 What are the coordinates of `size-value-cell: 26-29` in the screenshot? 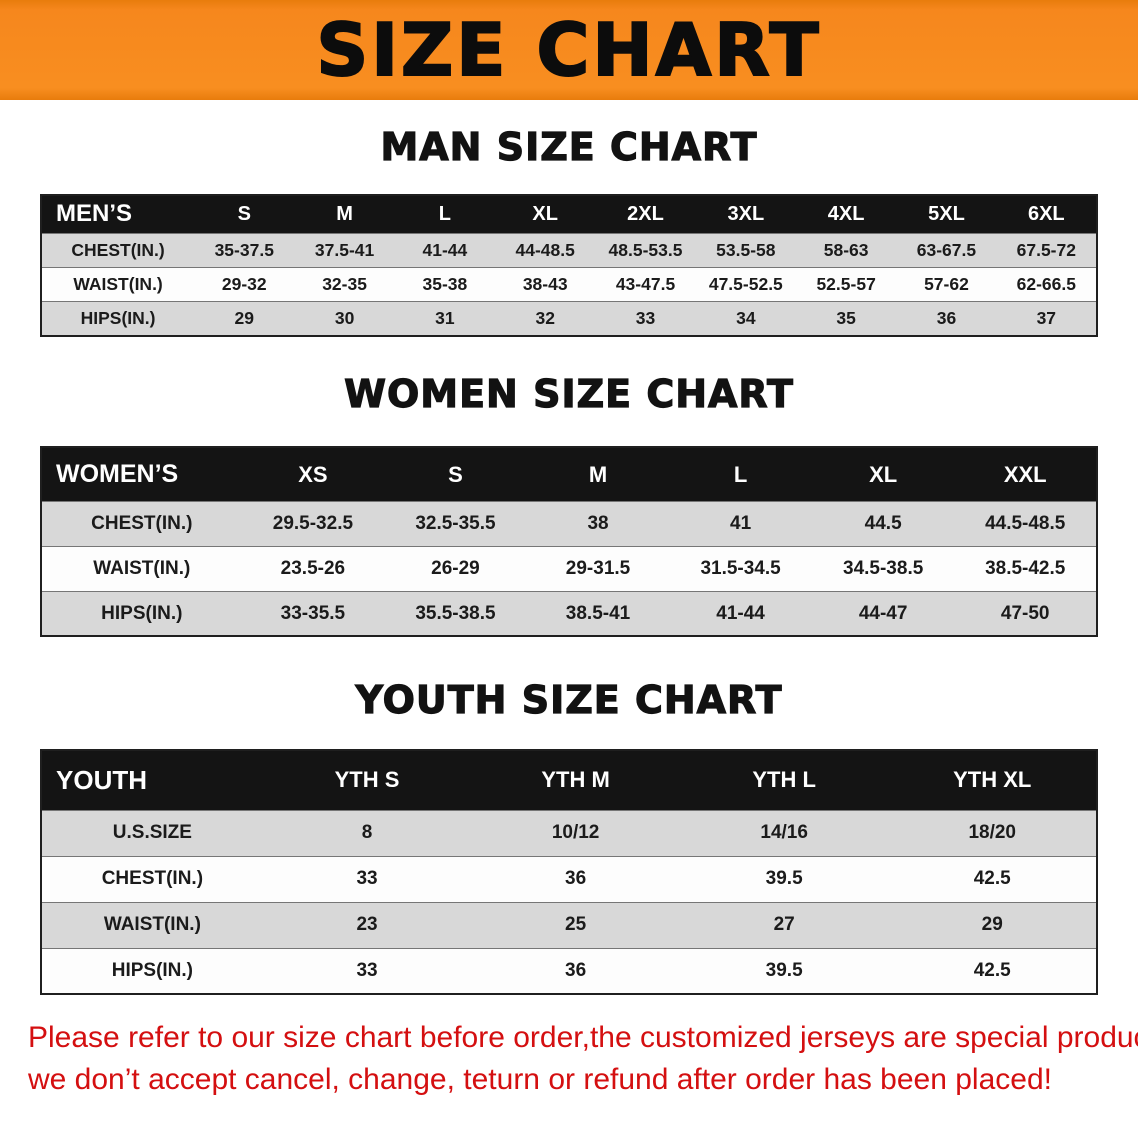 It's located at (455, 568).